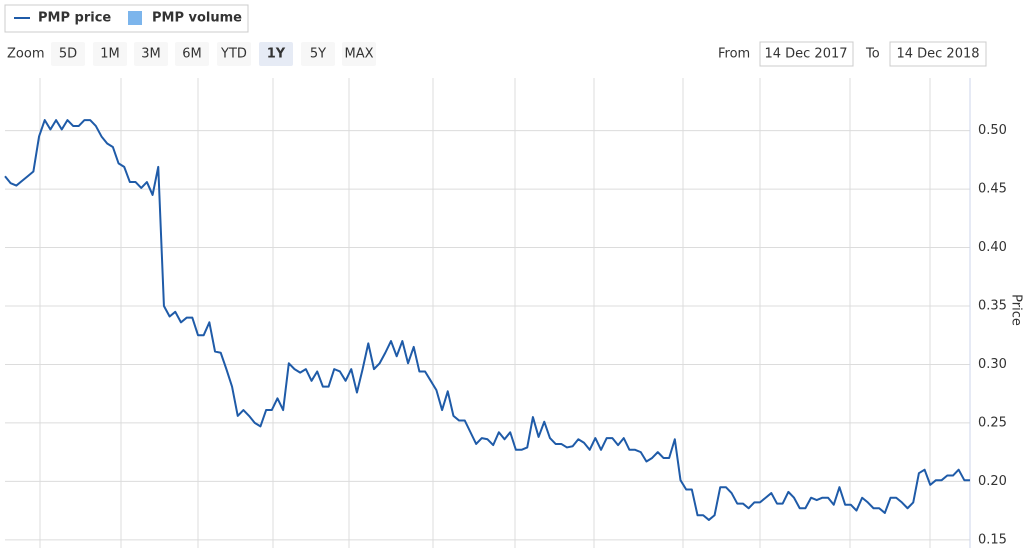  I want to click on range-button-label: 5Y, so click(318, 54).